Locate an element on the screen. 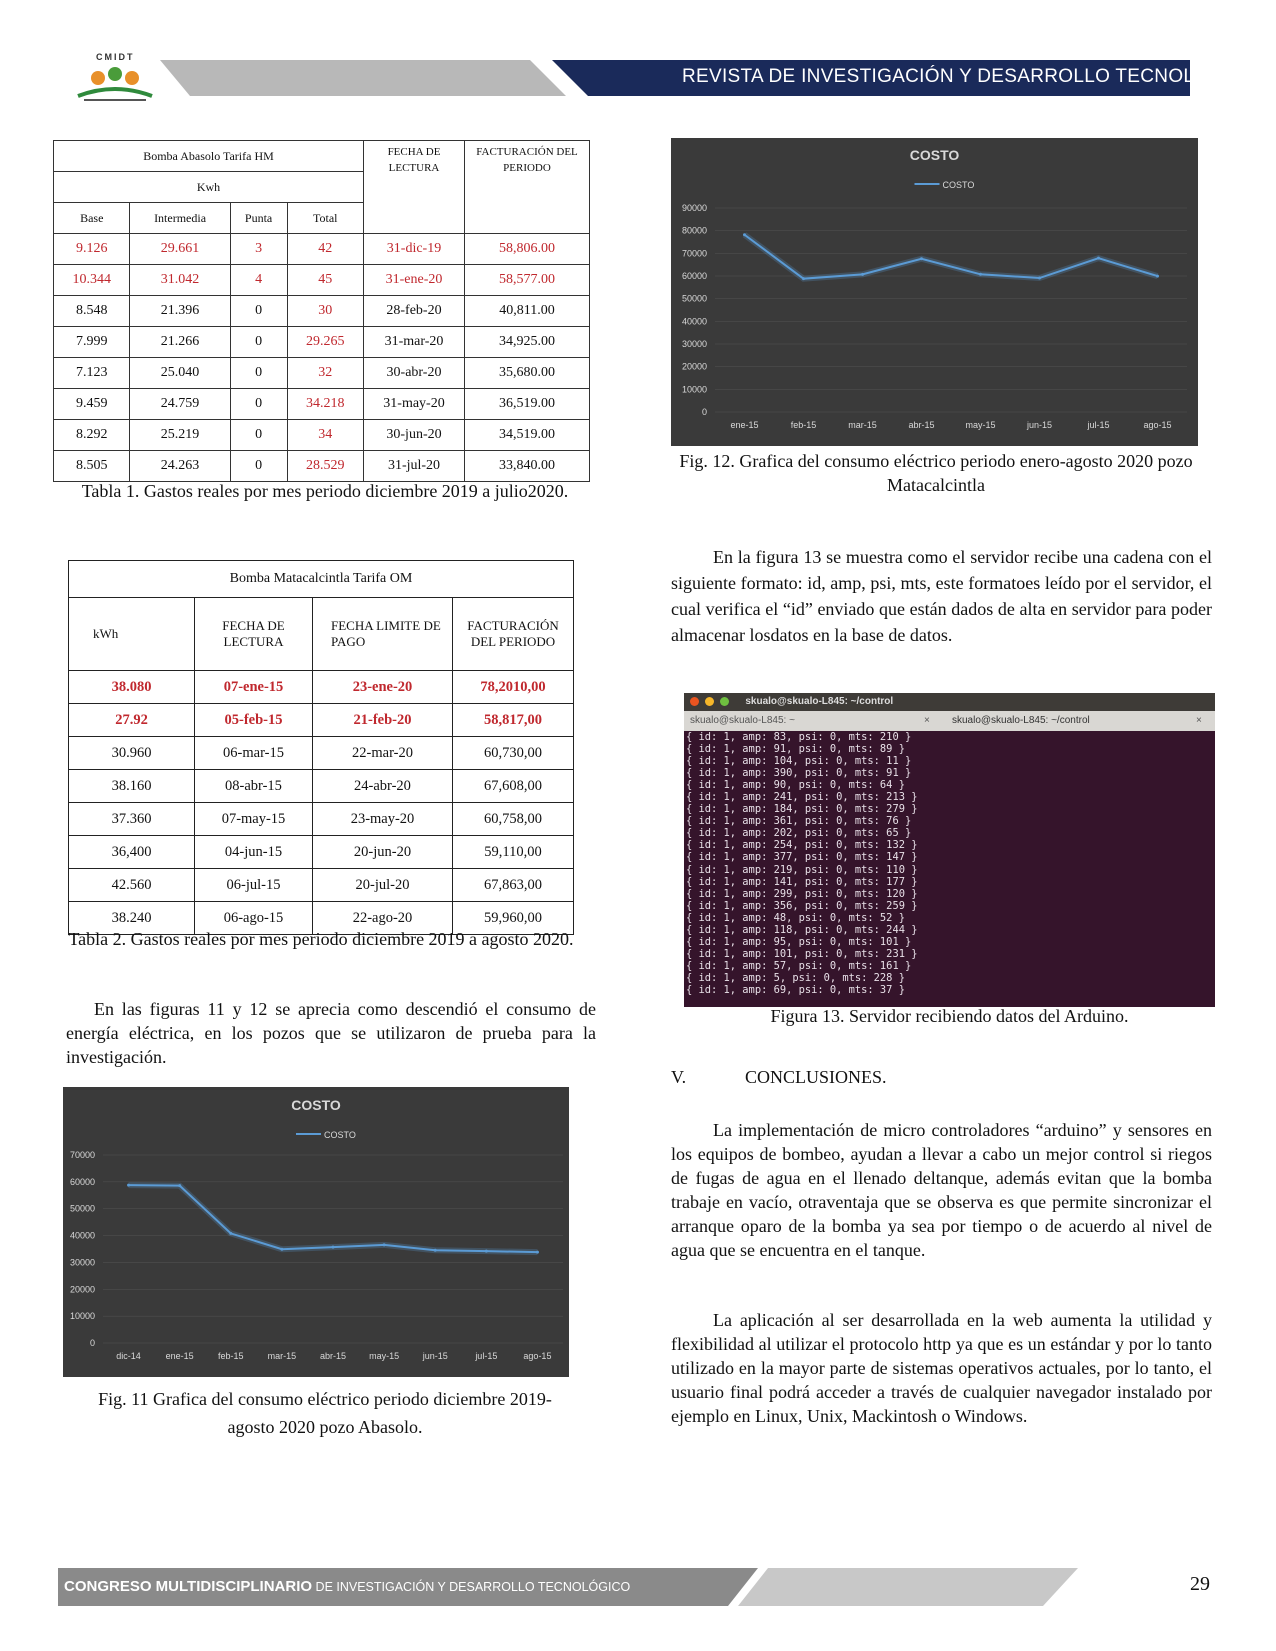 Image resolution: width=1276 pixels, height=1651 pixels. table1-cell-base: 9.126 is located at coordinates (91, 249).